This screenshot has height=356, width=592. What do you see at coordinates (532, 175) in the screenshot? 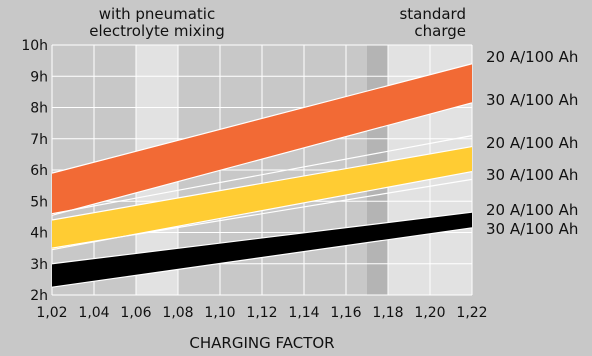
I see `series-label-yellow-lower: 30 A/100 Ah` at bounding box center [532, 175].